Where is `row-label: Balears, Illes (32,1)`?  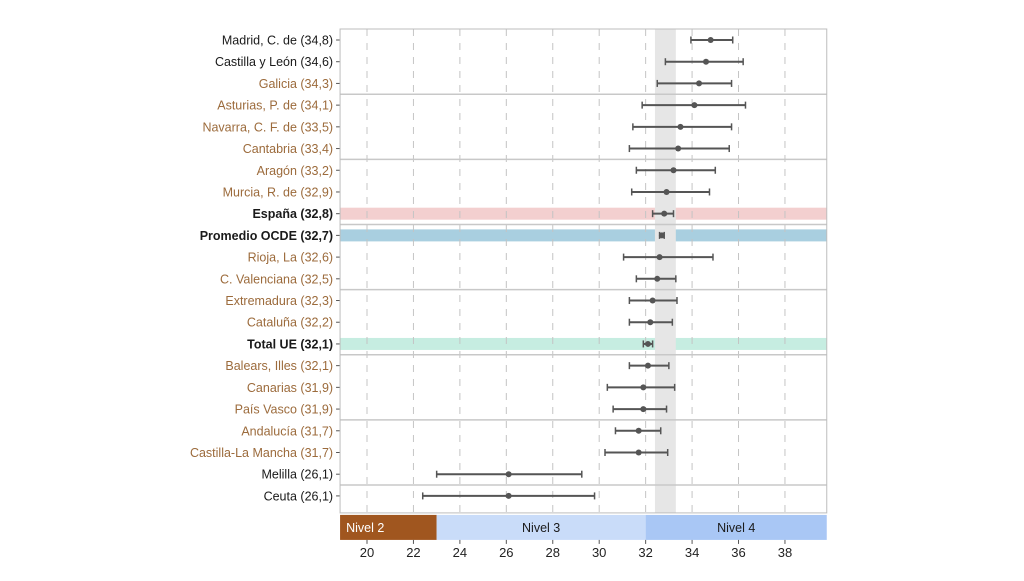
row-label: Balears, Illes (32,1) is located at coordinates (279, 366).